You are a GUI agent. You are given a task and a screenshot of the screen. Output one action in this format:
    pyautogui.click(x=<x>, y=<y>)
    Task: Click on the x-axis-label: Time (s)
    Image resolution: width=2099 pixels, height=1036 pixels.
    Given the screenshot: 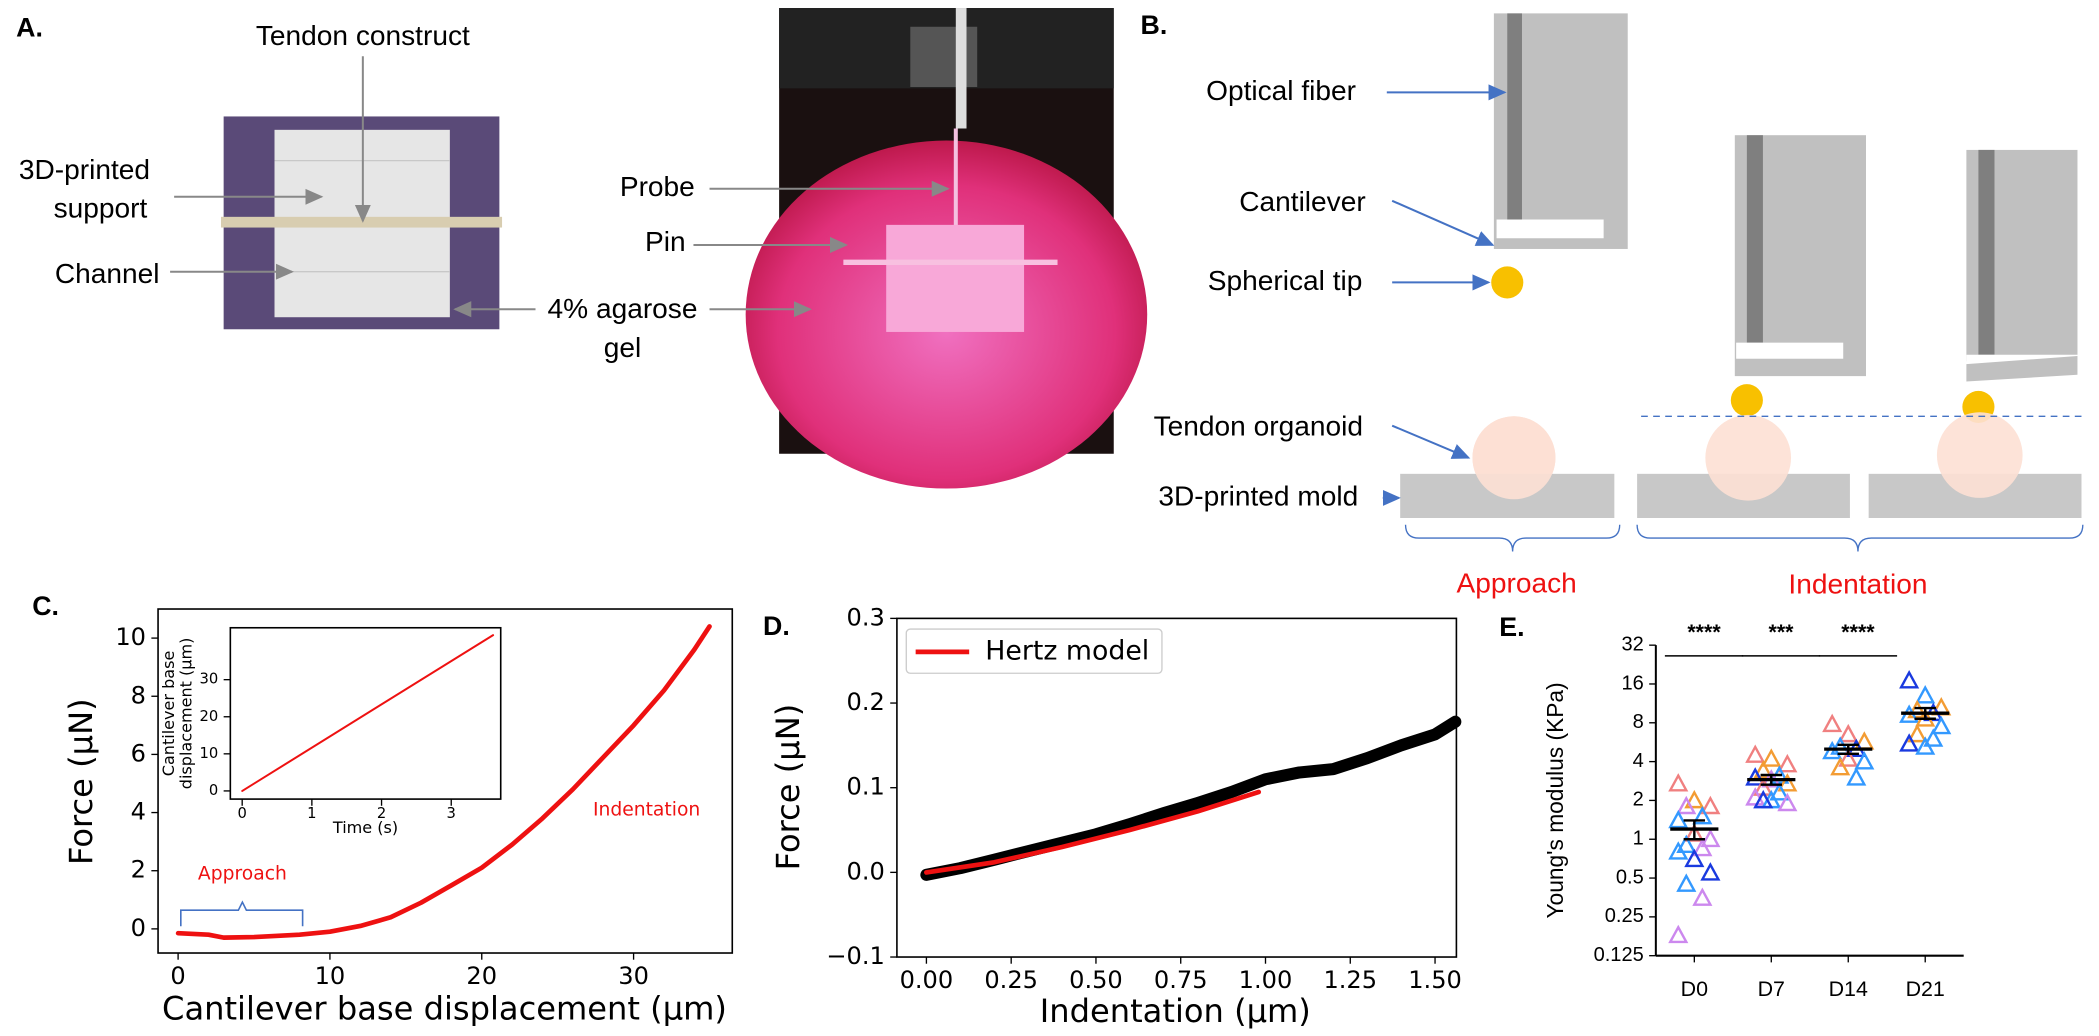 What is the action you would take?
    pyautogui.click(x=365, y=827)
    